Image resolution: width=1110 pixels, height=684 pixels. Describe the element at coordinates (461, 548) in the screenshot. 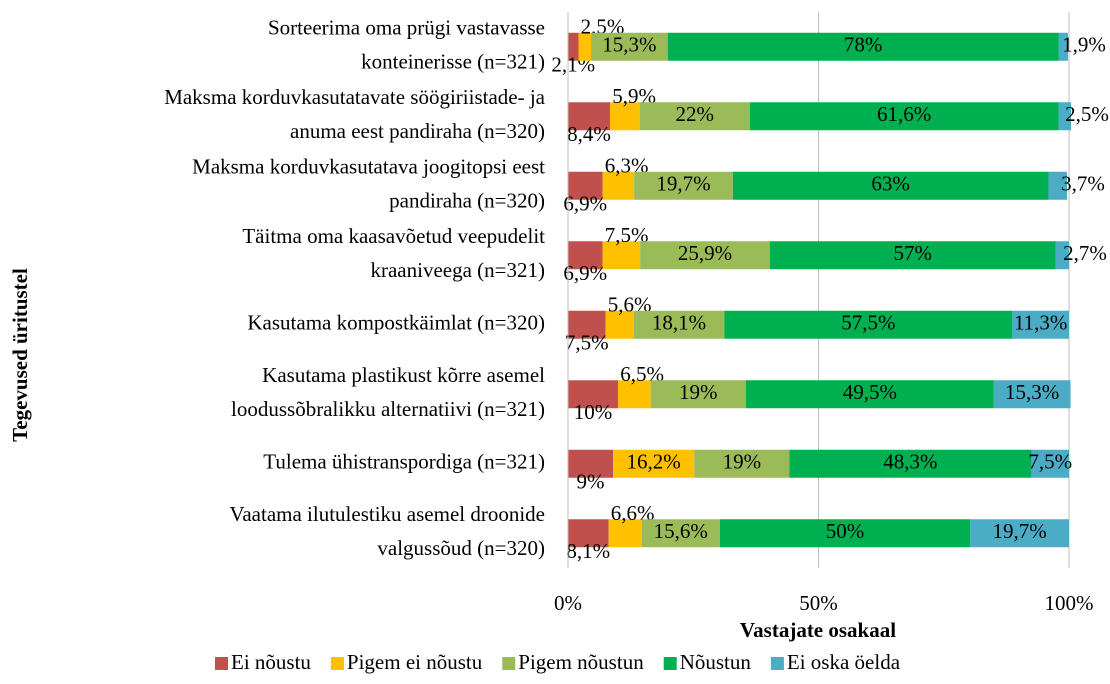

I see `y-tick-label: valgussõud (n=320)` at that location.